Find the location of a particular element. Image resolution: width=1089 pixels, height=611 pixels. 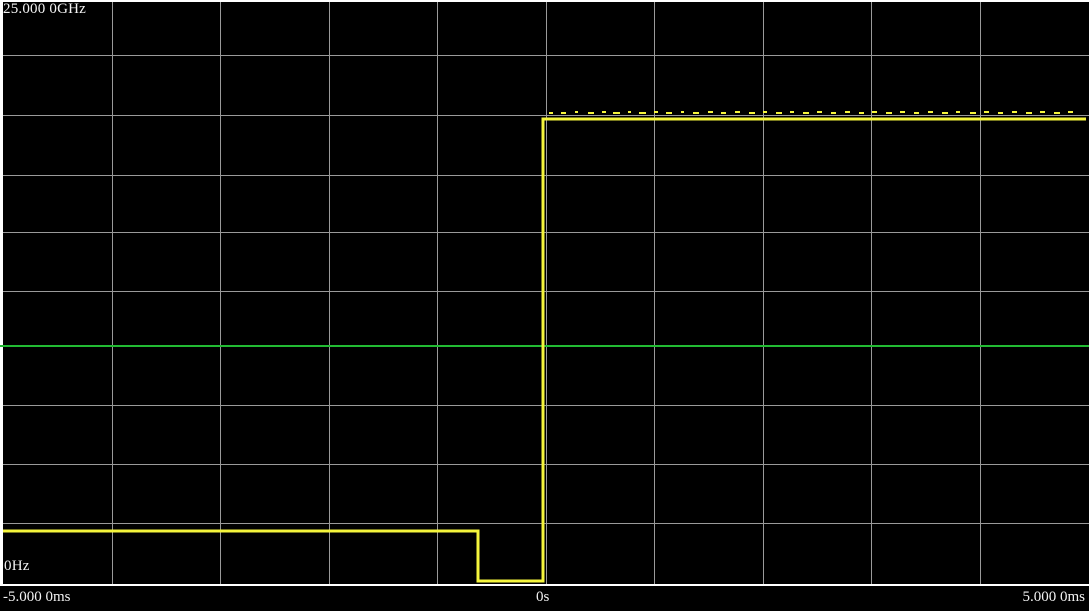

x-axis-left-label: -5.000 0ms is located at coordinates (37, 597).